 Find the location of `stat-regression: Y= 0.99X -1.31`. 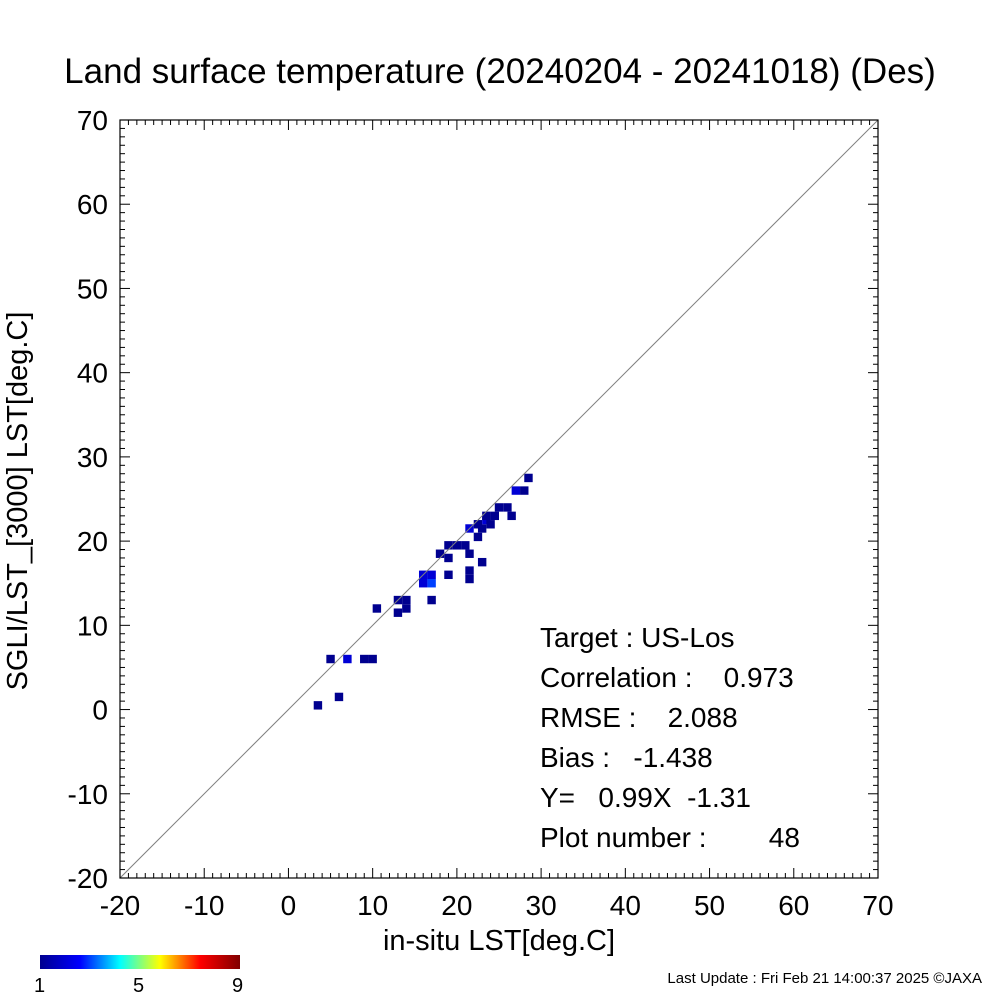

stat-regression: Y= 0.99X -1.31 is located at coordinates (645, 797).